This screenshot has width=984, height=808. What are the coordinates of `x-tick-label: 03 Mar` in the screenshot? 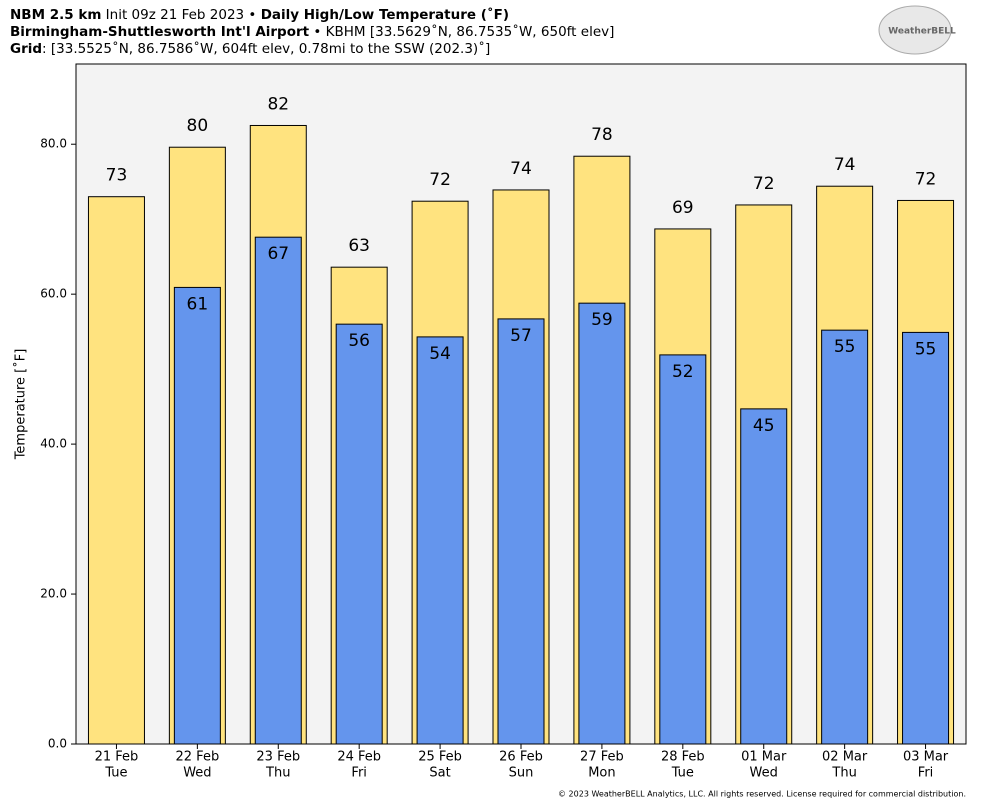 It's located at (926, 757).